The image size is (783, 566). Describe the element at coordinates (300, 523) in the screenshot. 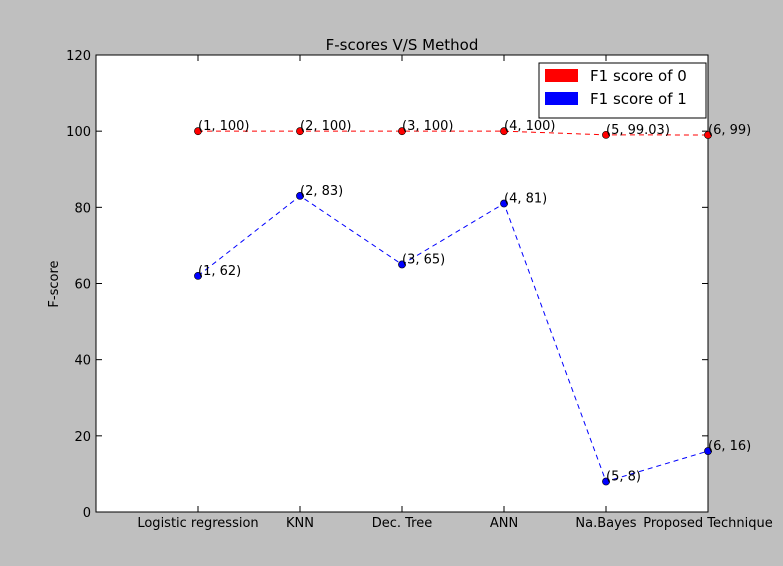

I see `x-tick-label: KNN` at that location.